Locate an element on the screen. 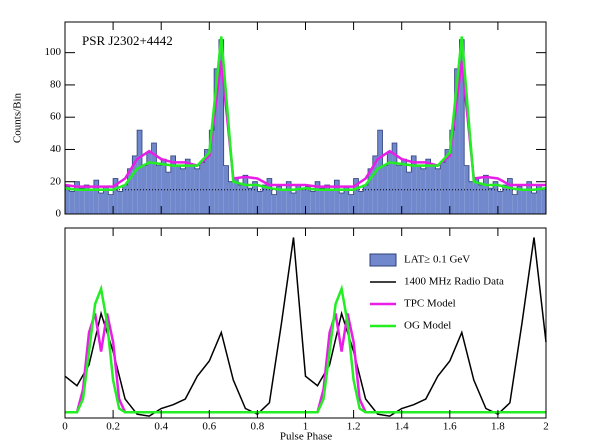  y-tick-label: 20 is located at coordinates (56, 181).